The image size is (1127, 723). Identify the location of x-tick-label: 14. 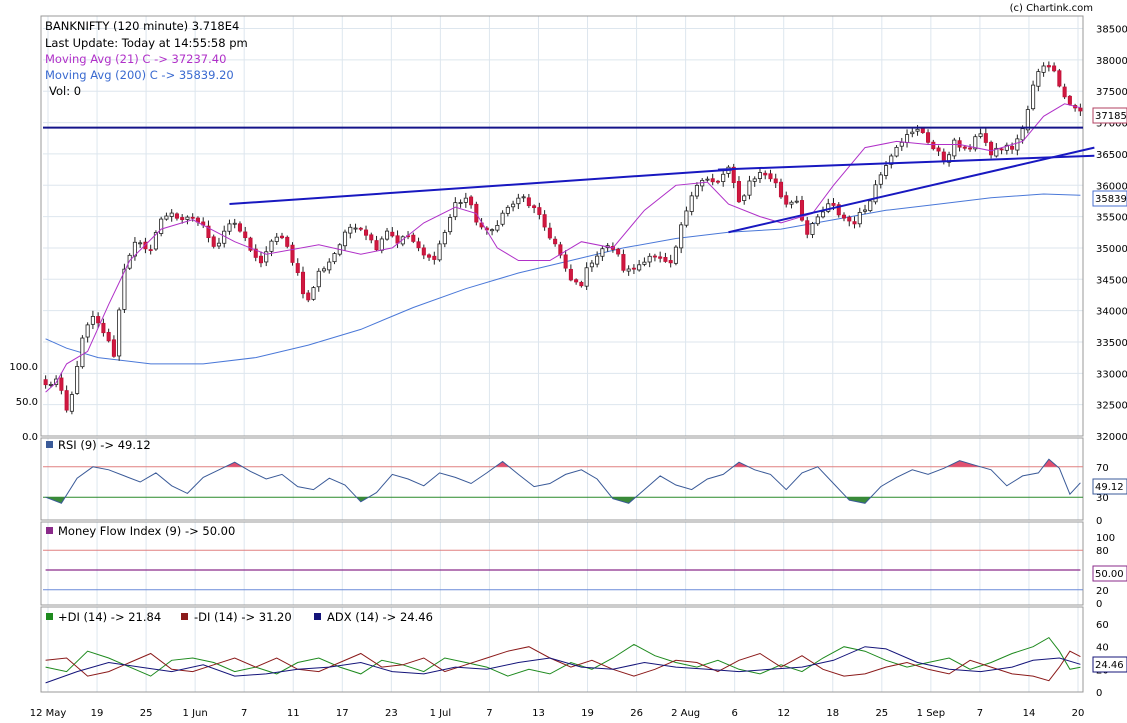
(1029, 713).